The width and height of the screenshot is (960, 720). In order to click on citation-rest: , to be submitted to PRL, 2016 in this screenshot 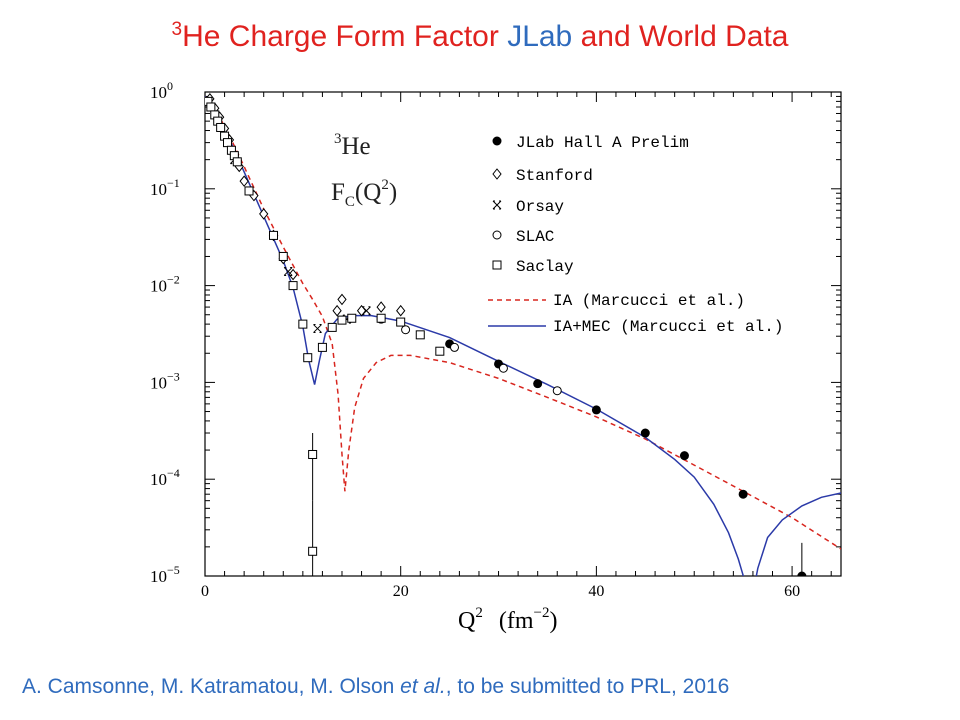, I will do `click(587, 686)`.